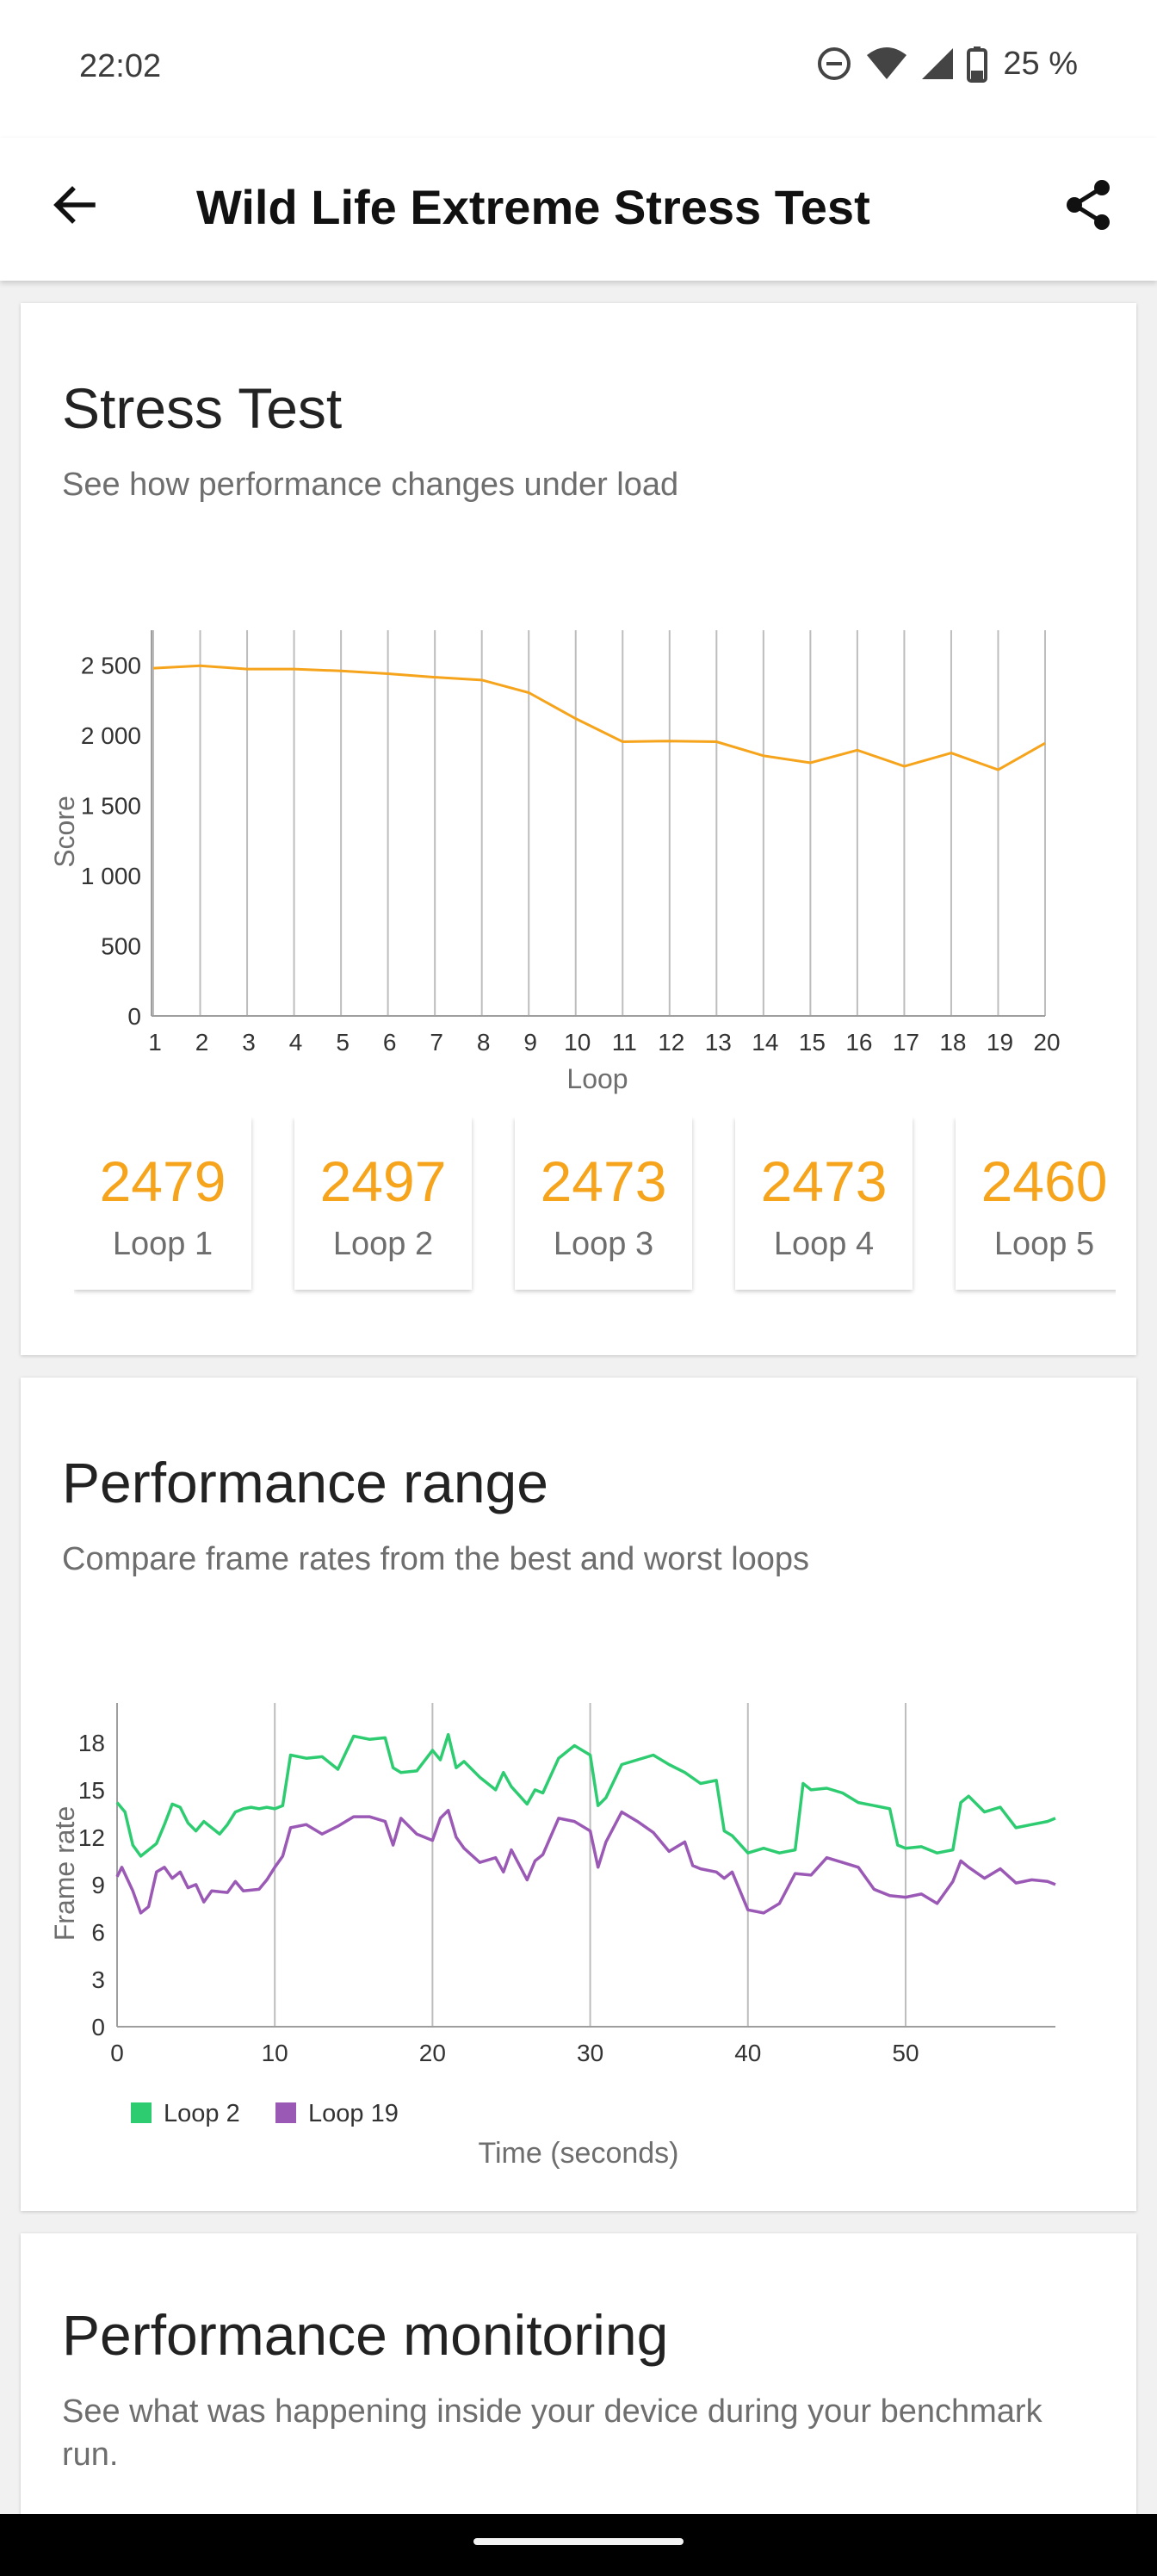 The height and width of the screenshot is (2576, 1157). I want to click on stress-test-title: Stress Test, so click(202, 408).